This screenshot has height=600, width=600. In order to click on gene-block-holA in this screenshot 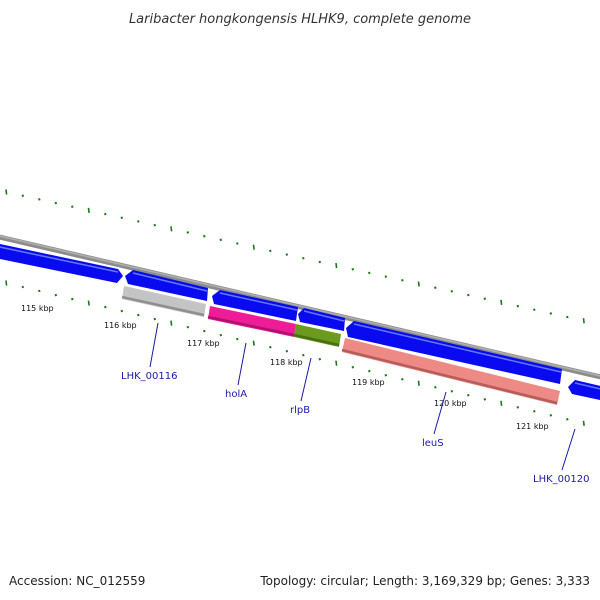, I will do `click(252, 321)`.